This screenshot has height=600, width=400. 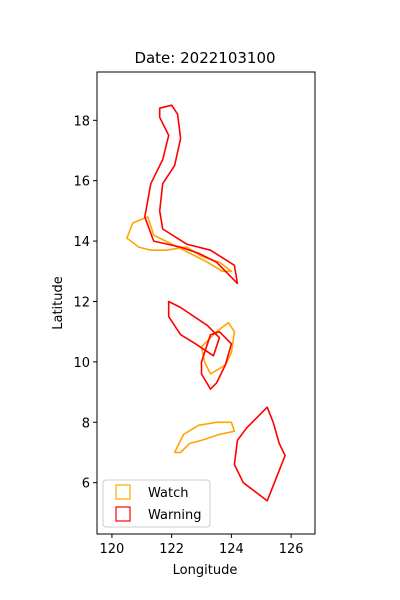 What do you see at coordinates (86, 423) in the screenshot?
I see `y-tick-label: 8` at bounding box center [86, 423].